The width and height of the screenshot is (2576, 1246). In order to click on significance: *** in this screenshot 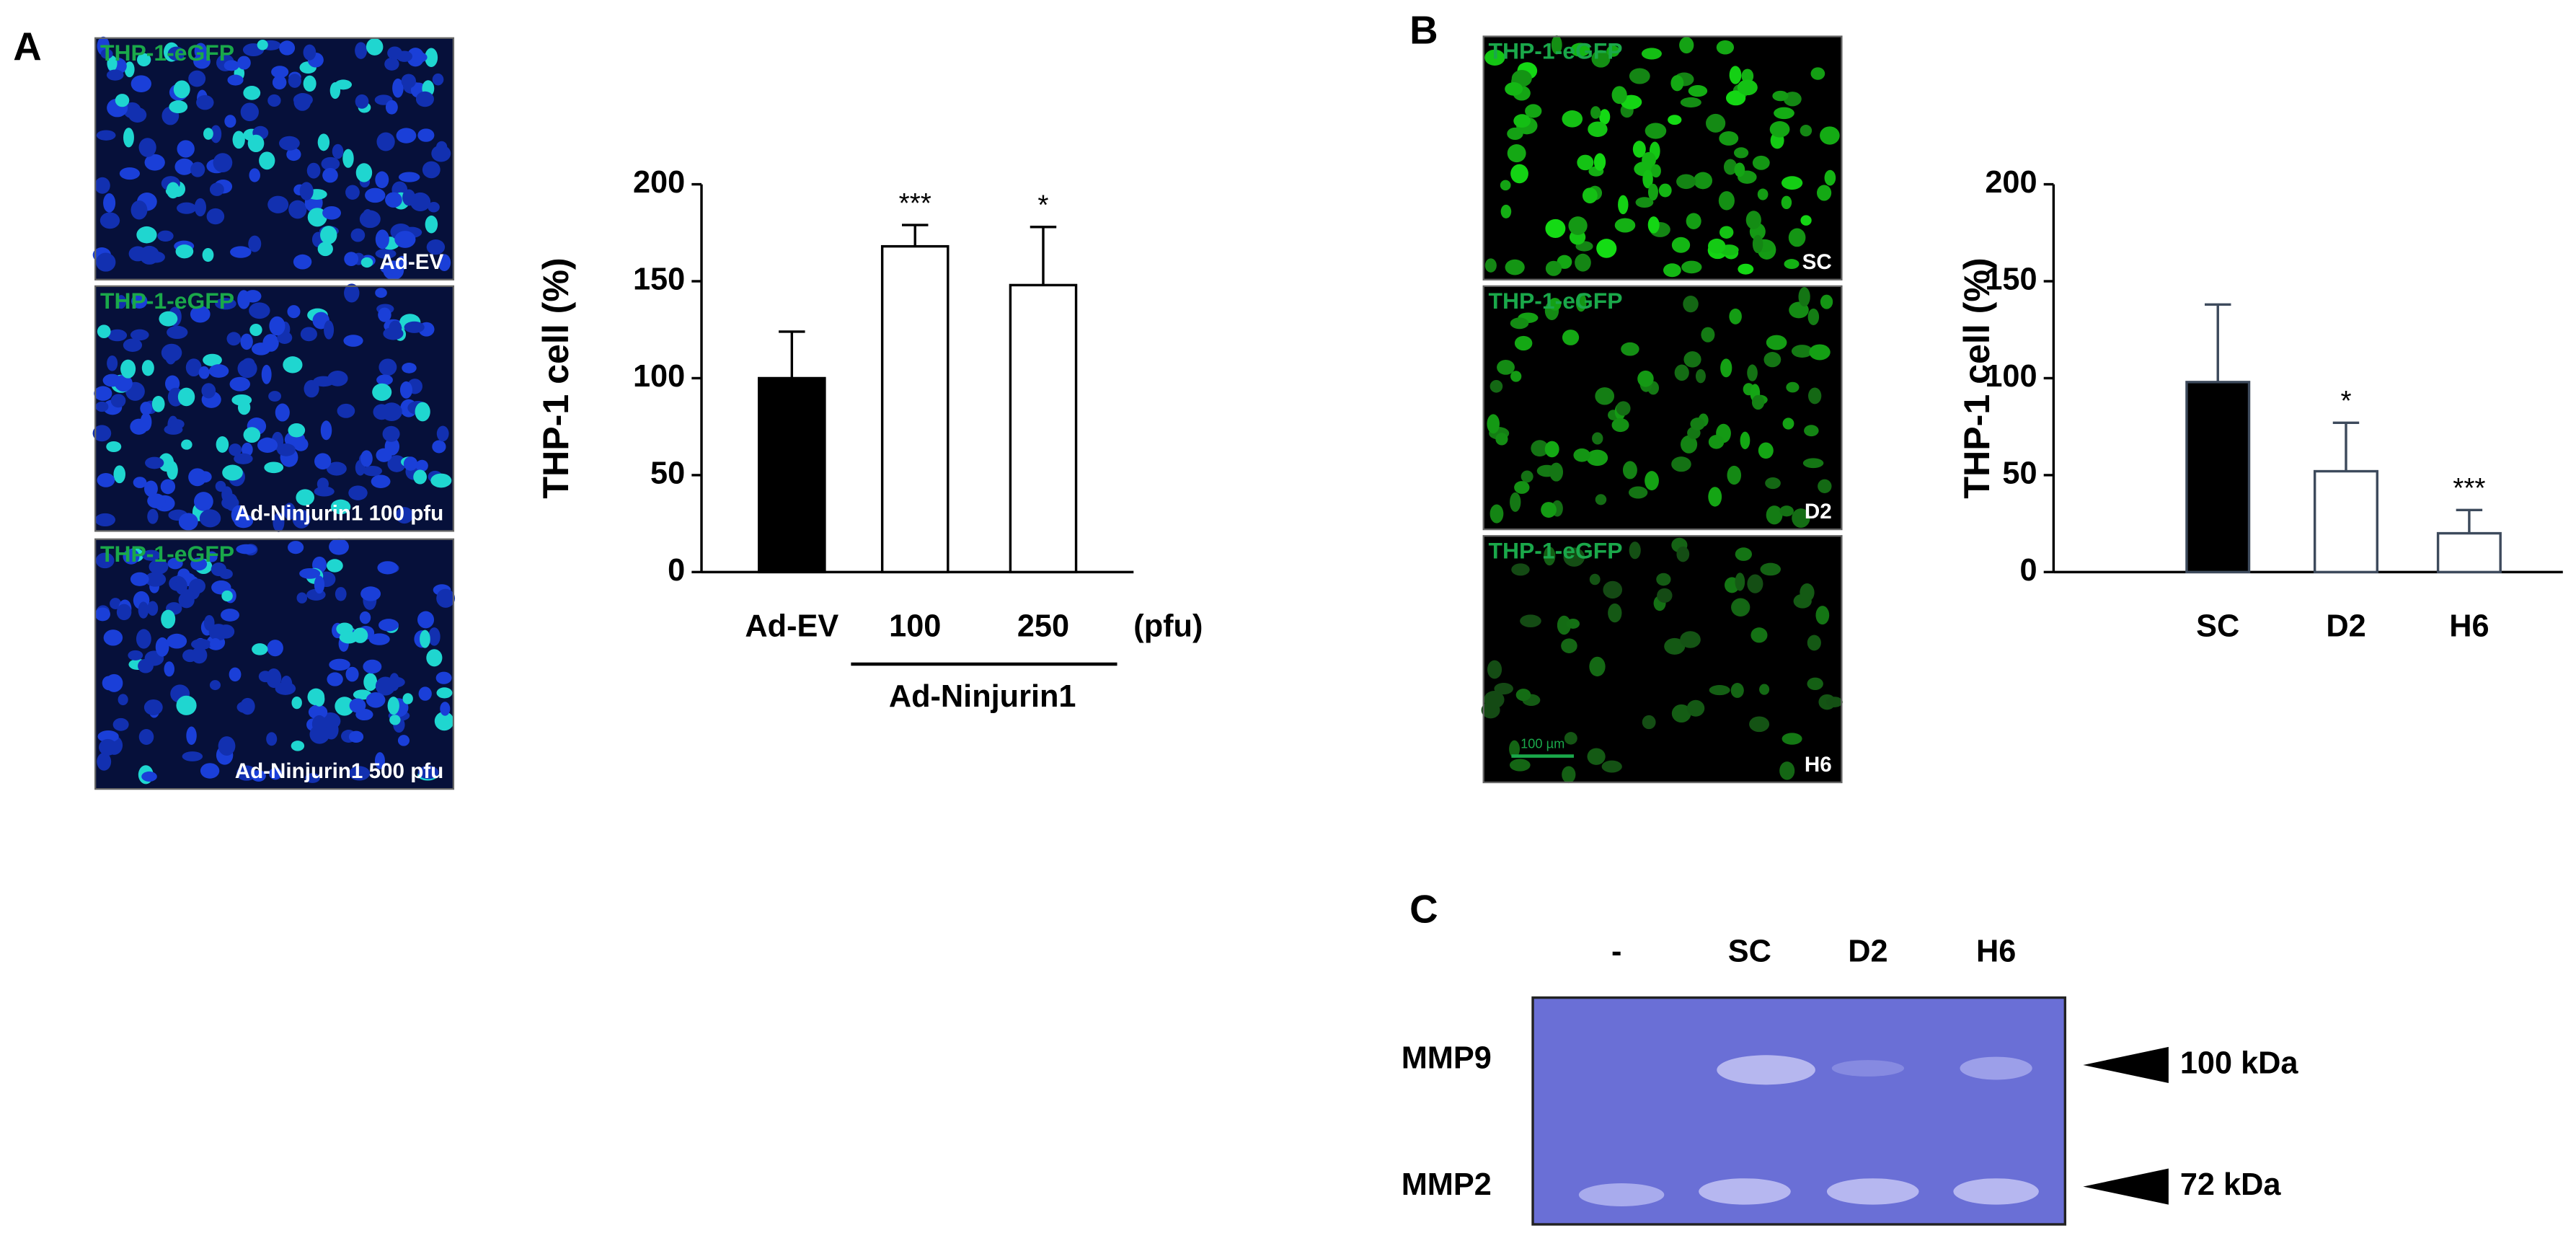, I will do `click(915, 203)`.